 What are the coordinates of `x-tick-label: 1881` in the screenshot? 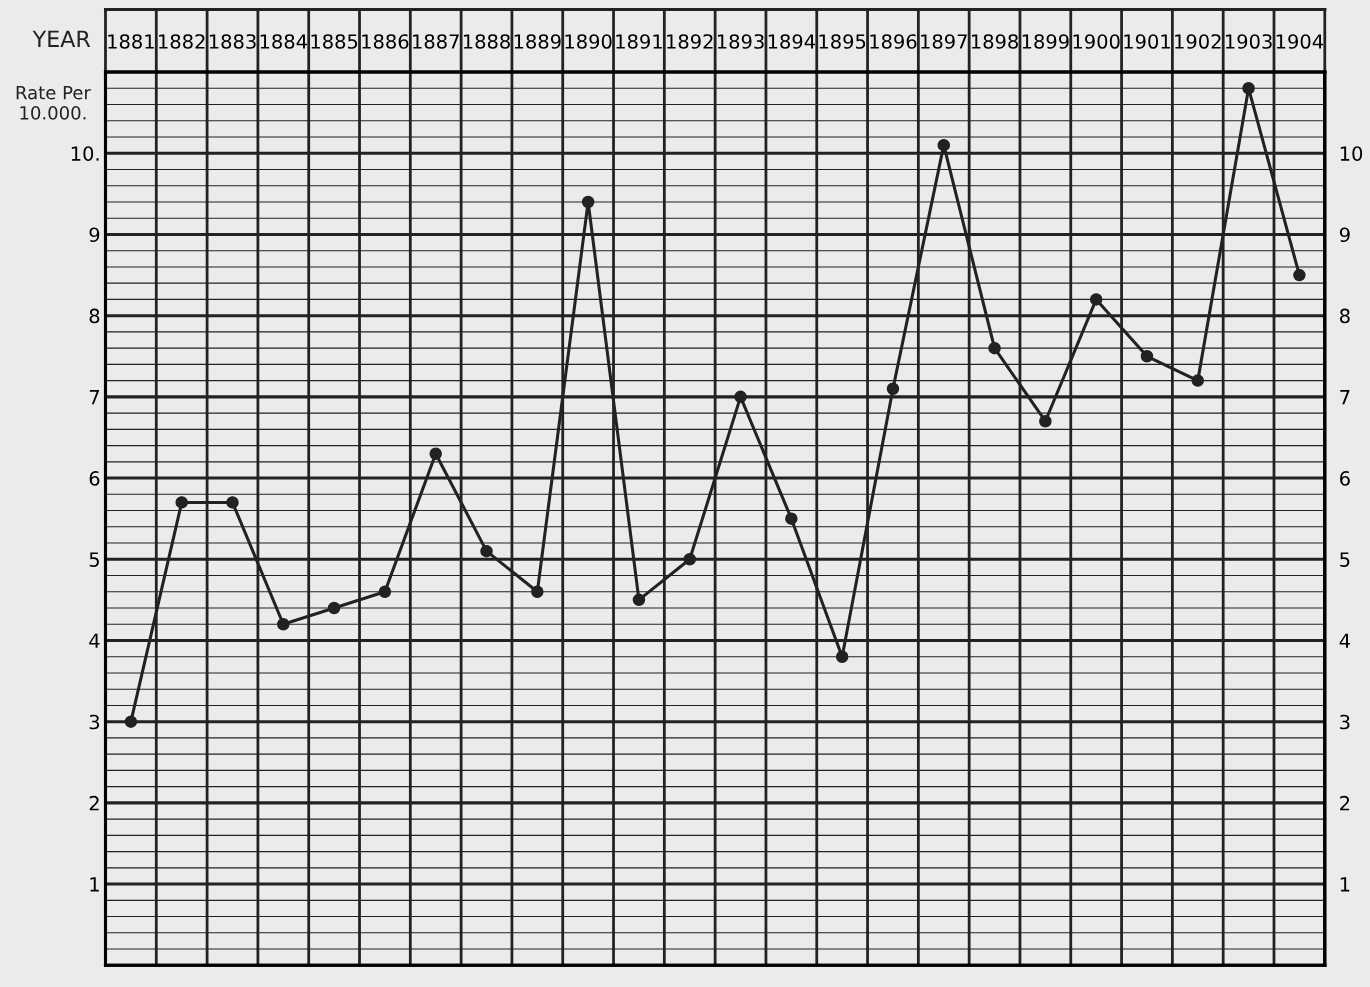 It's located at (131, 41).